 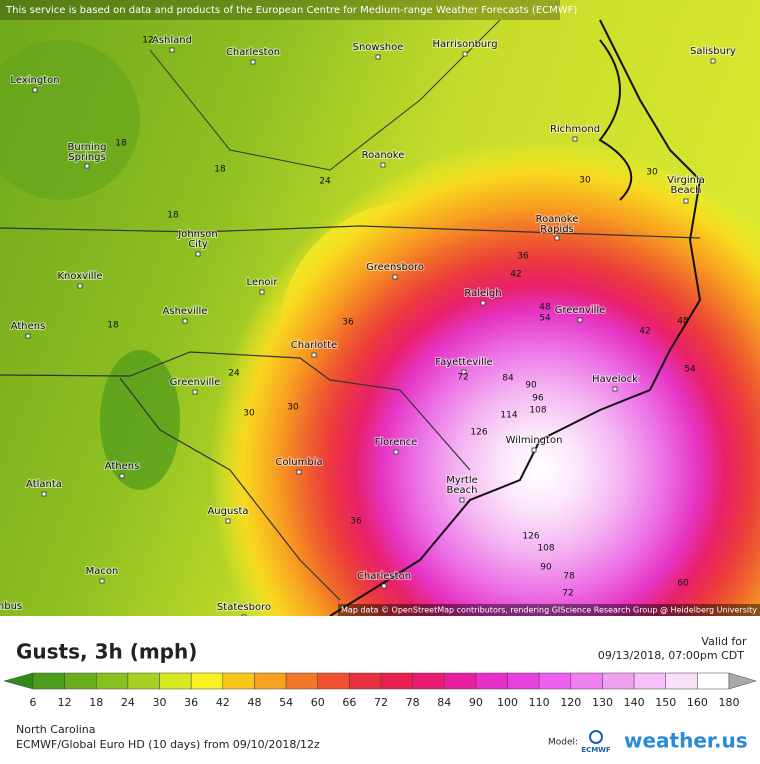 What do you see at coordinates (234, 374) in the screenshot?
I see `contour-label: 24` at bounding box center [234, 374].